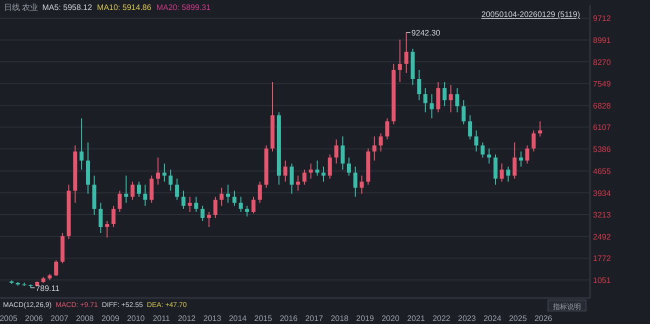 This screenshot has height=324, width=650. What do you see at coordinates (602, 171) in the screenshot?
I see `y-tick-label: 4655` at bounding box center [602, 171].